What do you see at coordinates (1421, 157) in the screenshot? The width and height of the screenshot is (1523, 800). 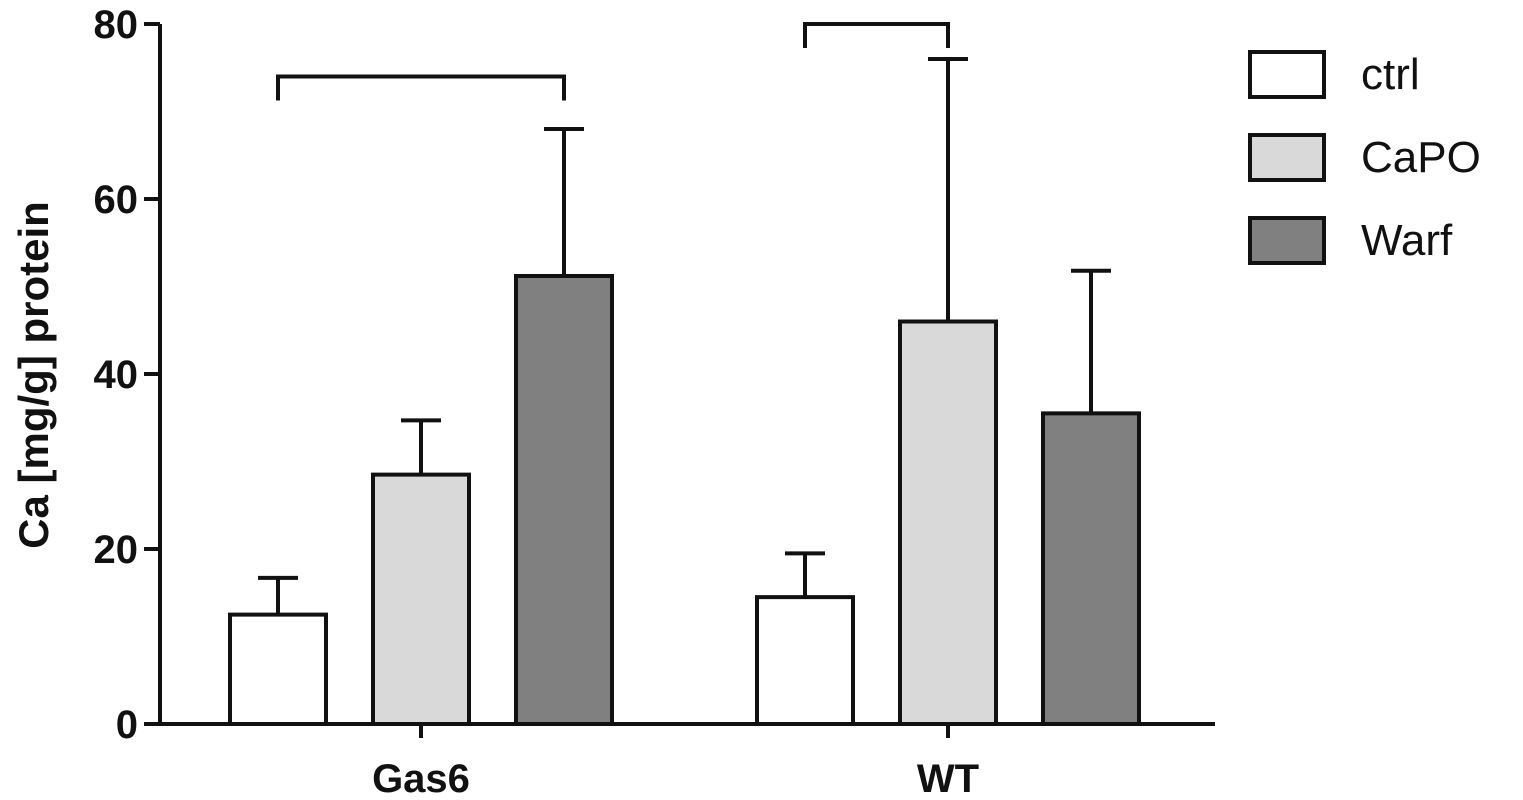 I see `legend-label-capo: CaPO` at bounding box center [1421, 157].